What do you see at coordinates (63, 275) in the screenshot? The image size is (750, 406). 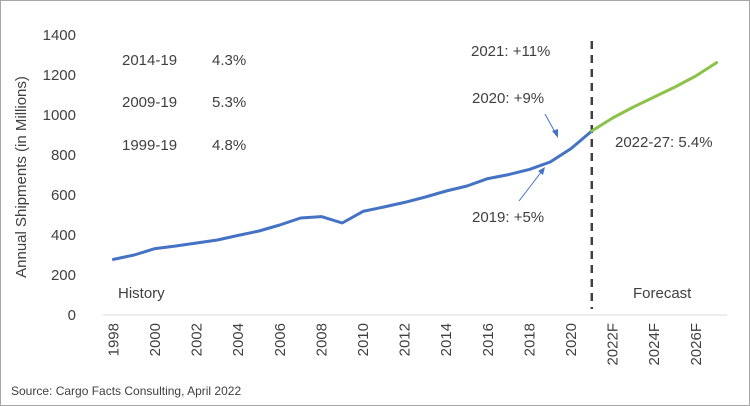 I see `y-tick-label: 200` at bounding box center [63, 275].